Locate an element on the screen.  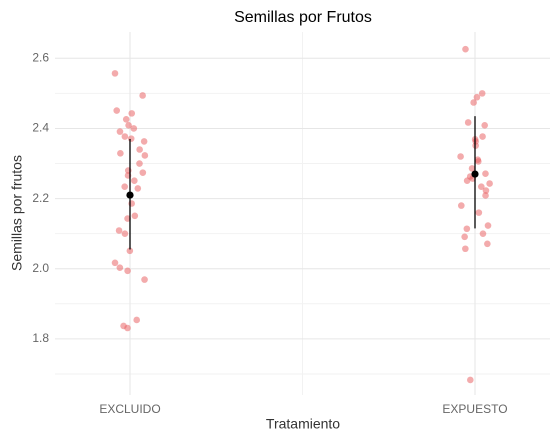
chart-title: Semillas por Frutos is located at coordinates (303, 17).